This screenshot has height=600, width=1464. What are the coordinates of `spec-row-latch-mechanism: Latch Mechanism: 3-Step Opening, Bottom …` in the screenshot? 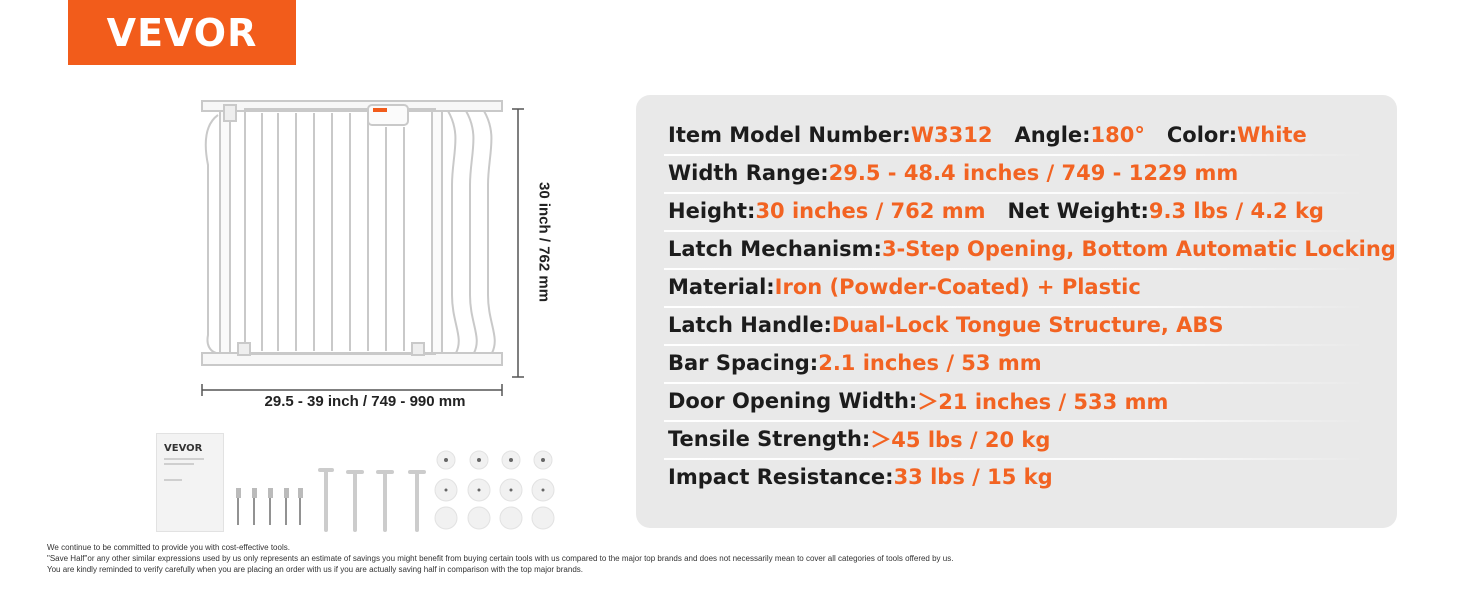 It's located at (1032, 249).